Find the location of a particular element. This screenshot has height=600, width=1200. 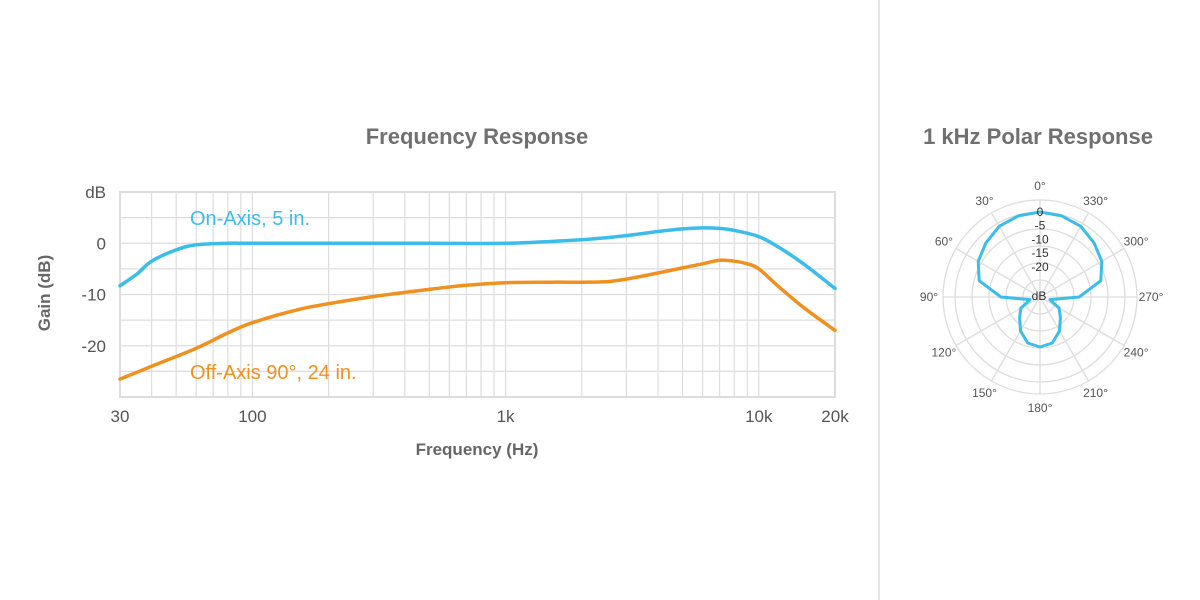

polar-chart-title: 1 kHz Polar Response is located at coordinates (1038, 136).